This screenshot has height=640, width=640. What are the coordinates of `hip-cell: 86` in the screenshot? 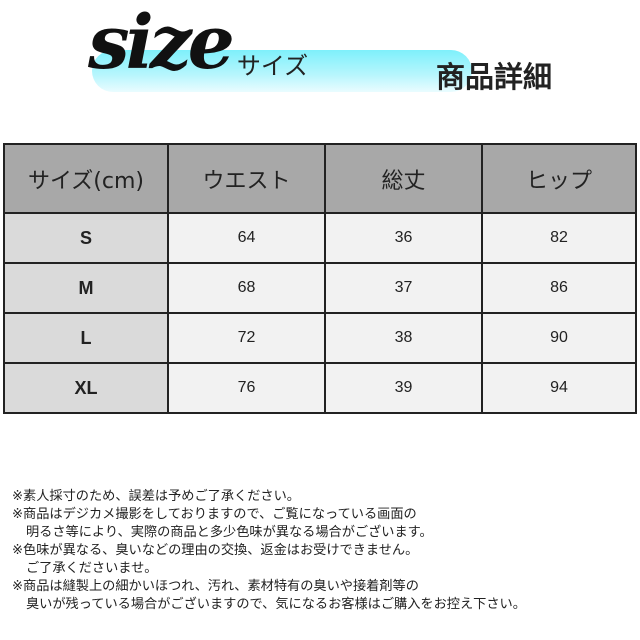 It's located at (559, 288).